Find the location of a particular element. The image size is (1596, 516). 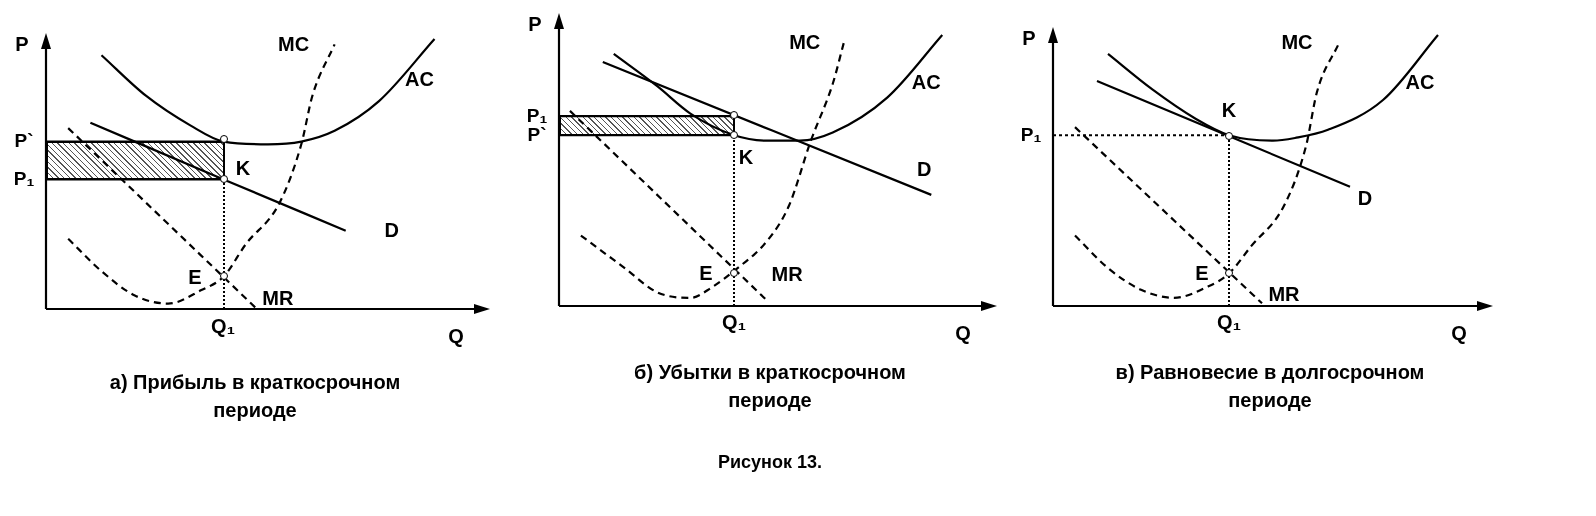

text: б) Убытки в краткосрочном периоде is located at coordinates (770, 386).